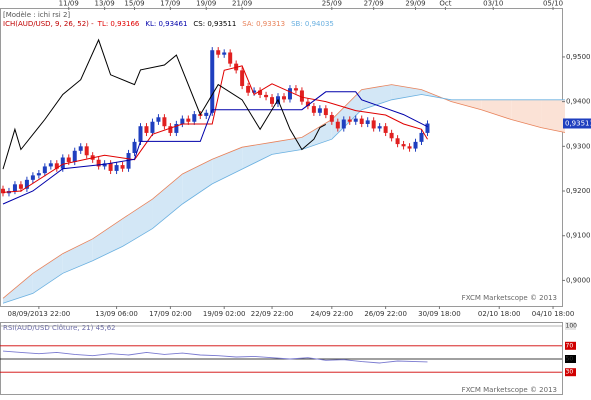 This screenshot has height=400, width=591. Describe the element at coordinates (59, 328) in the screenshot. I see `rsi-title: RSI(AUD/USD Clôture, 21) 45,62` at that location.